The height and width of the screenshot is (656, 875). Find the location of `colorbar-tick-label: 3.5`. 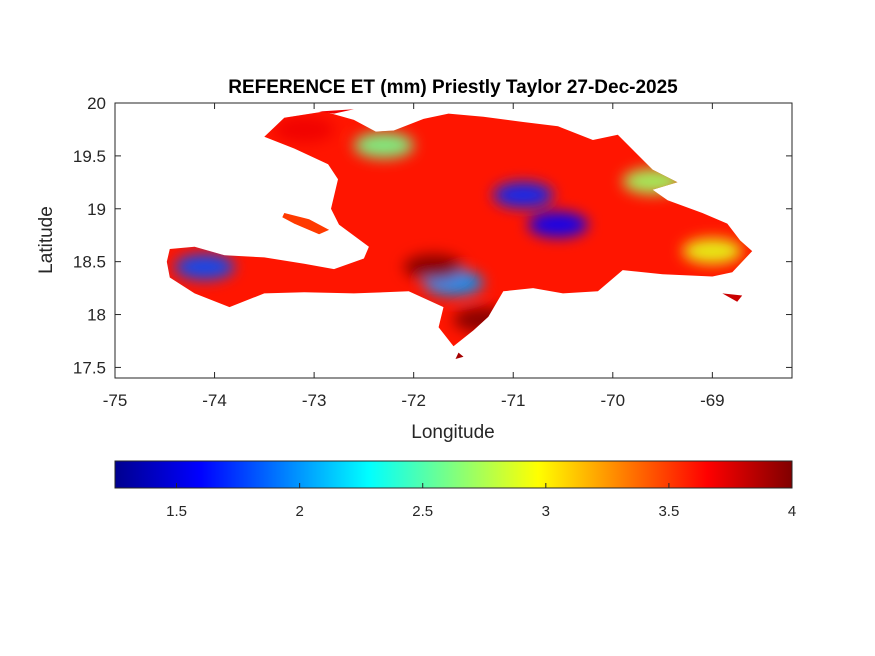

colorbar-tick-label: 3.5 is located at coordinates (668, 511).